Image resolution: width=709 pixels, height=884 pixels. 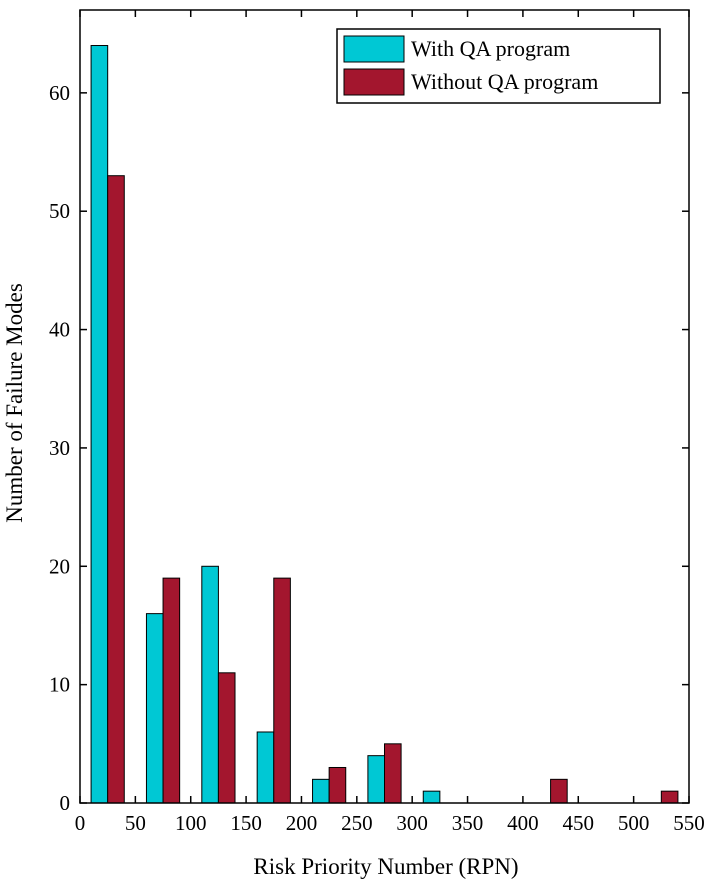 I want to click on x-tick-label: 550, so click(x=689, y=823).